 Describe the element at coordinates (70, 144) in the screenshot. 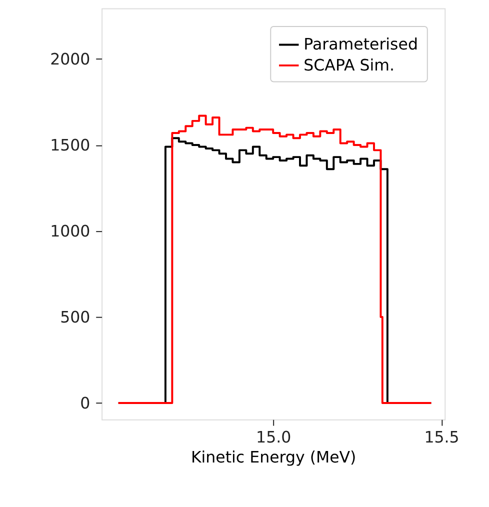

I see `y-tick-label: 1500` at that location.